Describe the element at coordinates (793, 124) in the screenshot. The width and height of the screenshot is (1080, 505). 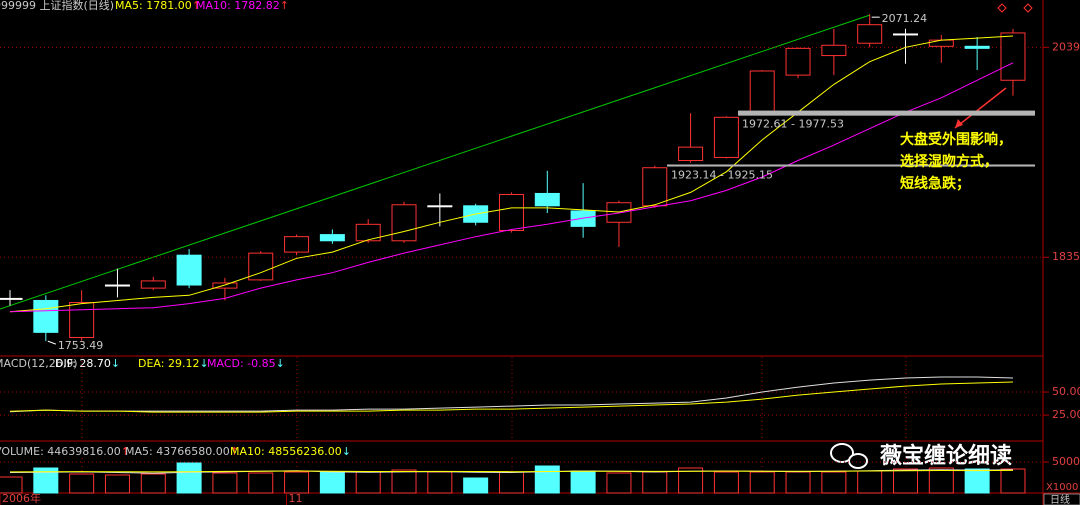
I see `support-label: 1972.61 - 1977.53` at that location.